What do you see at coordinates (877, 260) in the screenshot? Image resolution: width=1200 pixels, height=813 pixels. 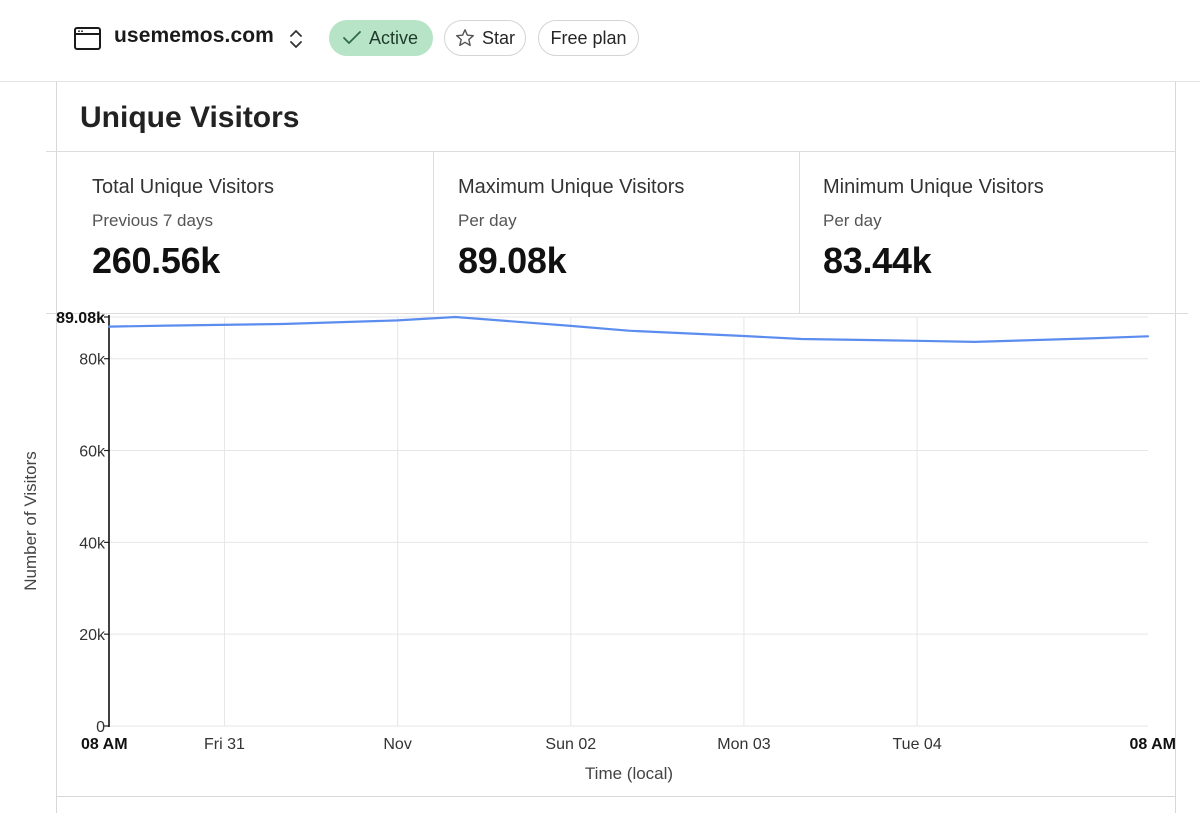 I see `stat-value: 83.44k` at bounding box center [877, 260].